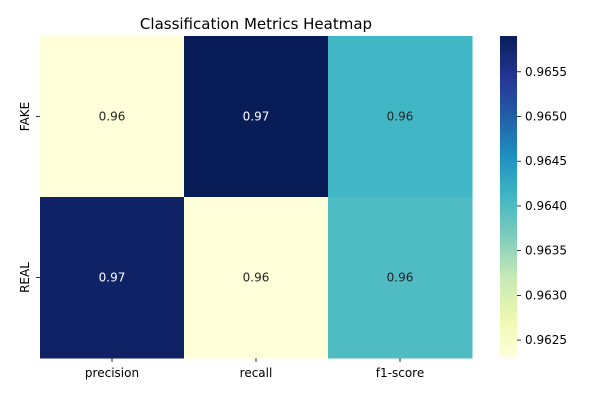  Describe the element at coordinates (400, 373) in the screenshot. I see `x-tick-label: f1-score` at that location.